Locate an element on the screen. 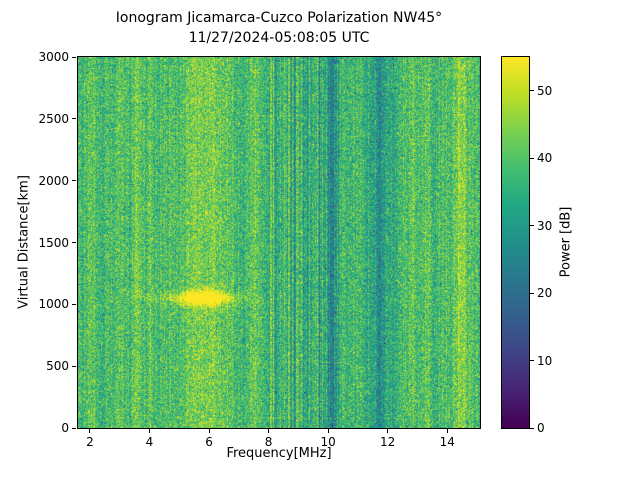 The width and height of the screenshot is (640, 480). colorbar-tick-label: 20 is located at coordinates (545, 293).